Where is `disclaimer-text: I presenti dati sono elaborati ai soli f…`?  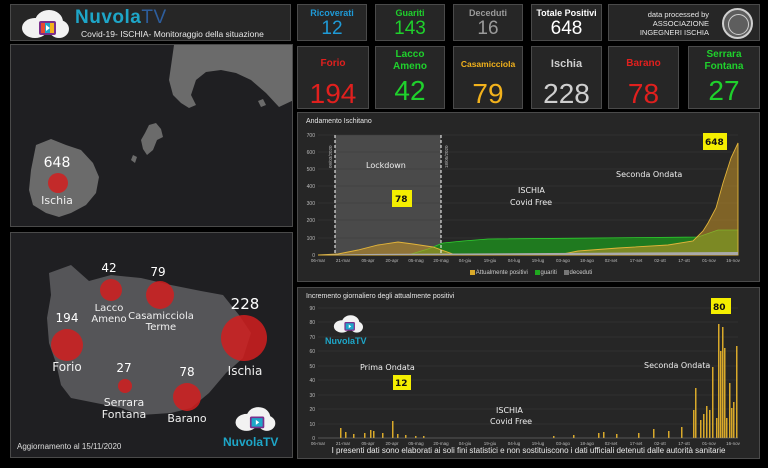 disclaimer-text: I presenti dati sono elaborati ai soli f… is located at coordinates (528, 450).